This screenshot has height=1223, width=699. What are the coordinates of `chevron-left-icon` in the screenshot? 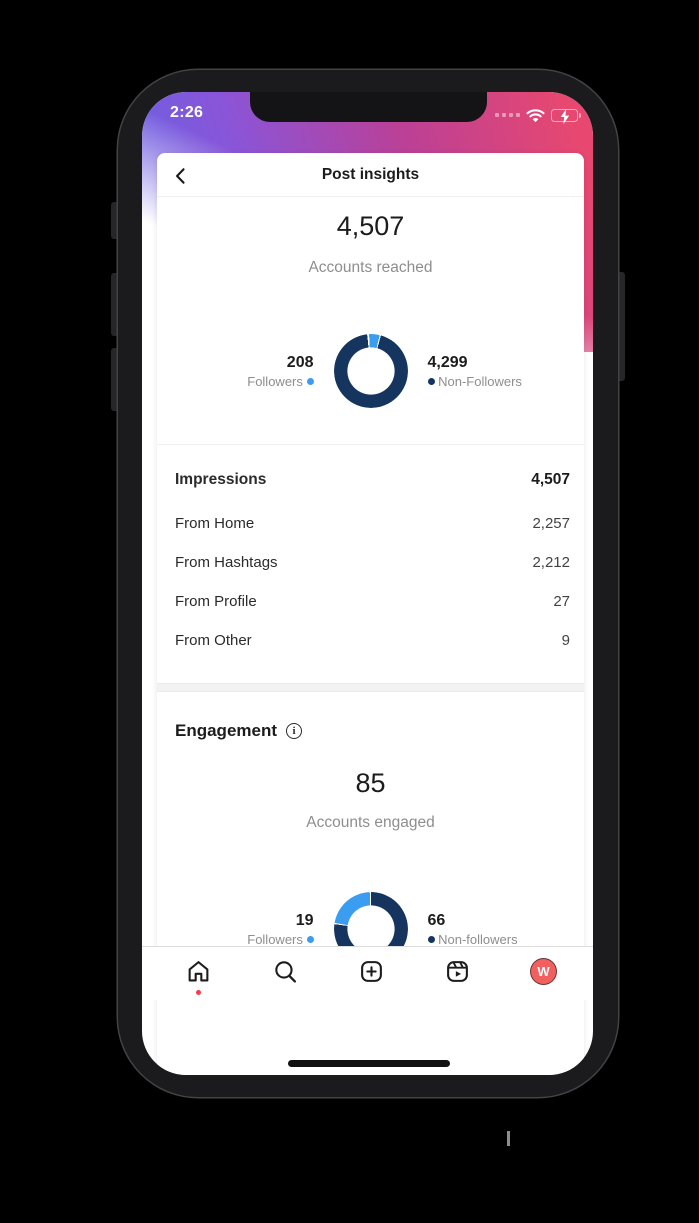 It's located at (180, 176).